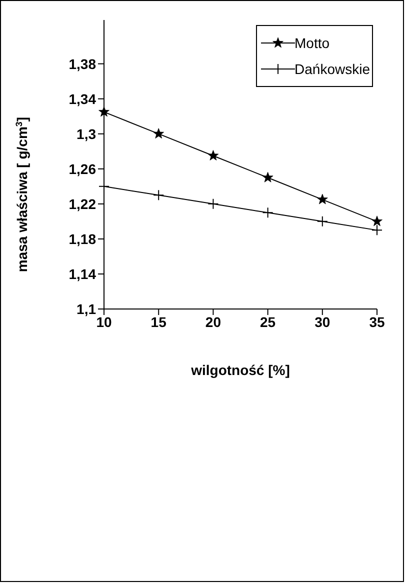 This screenshot has width=406, height=587. Describe the element at coordinates (104, 322) in the screenshot. I see `x-tick-label: 10` at that location.